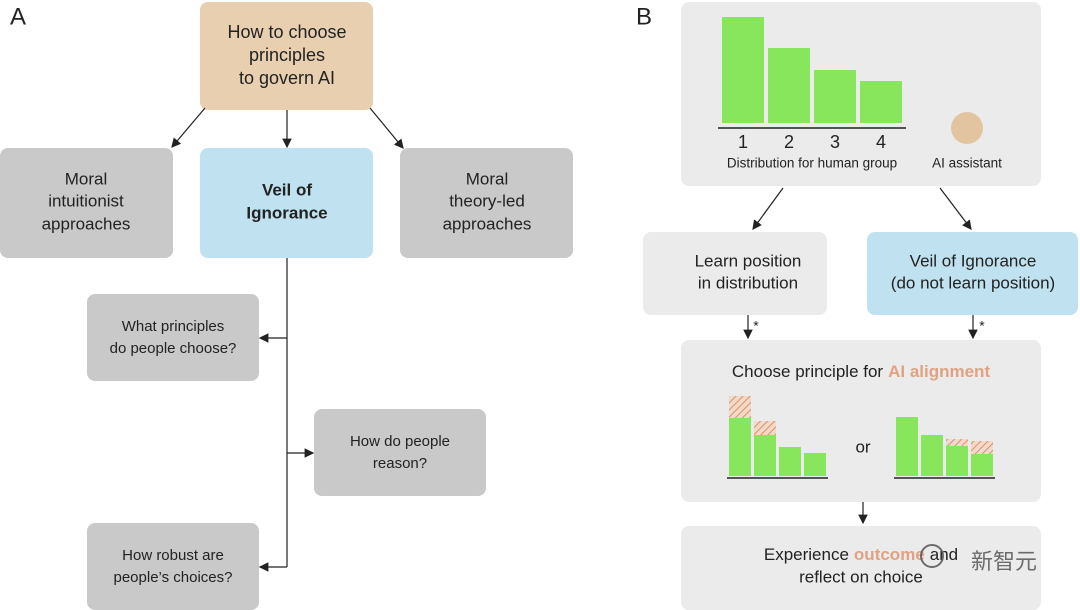 The width and height of the screenshot is (1080, 610). What do you see at coordinates (889, 554) in the screenshot?
I see `text-highlight: outcome` at bounding box center [889, 554].